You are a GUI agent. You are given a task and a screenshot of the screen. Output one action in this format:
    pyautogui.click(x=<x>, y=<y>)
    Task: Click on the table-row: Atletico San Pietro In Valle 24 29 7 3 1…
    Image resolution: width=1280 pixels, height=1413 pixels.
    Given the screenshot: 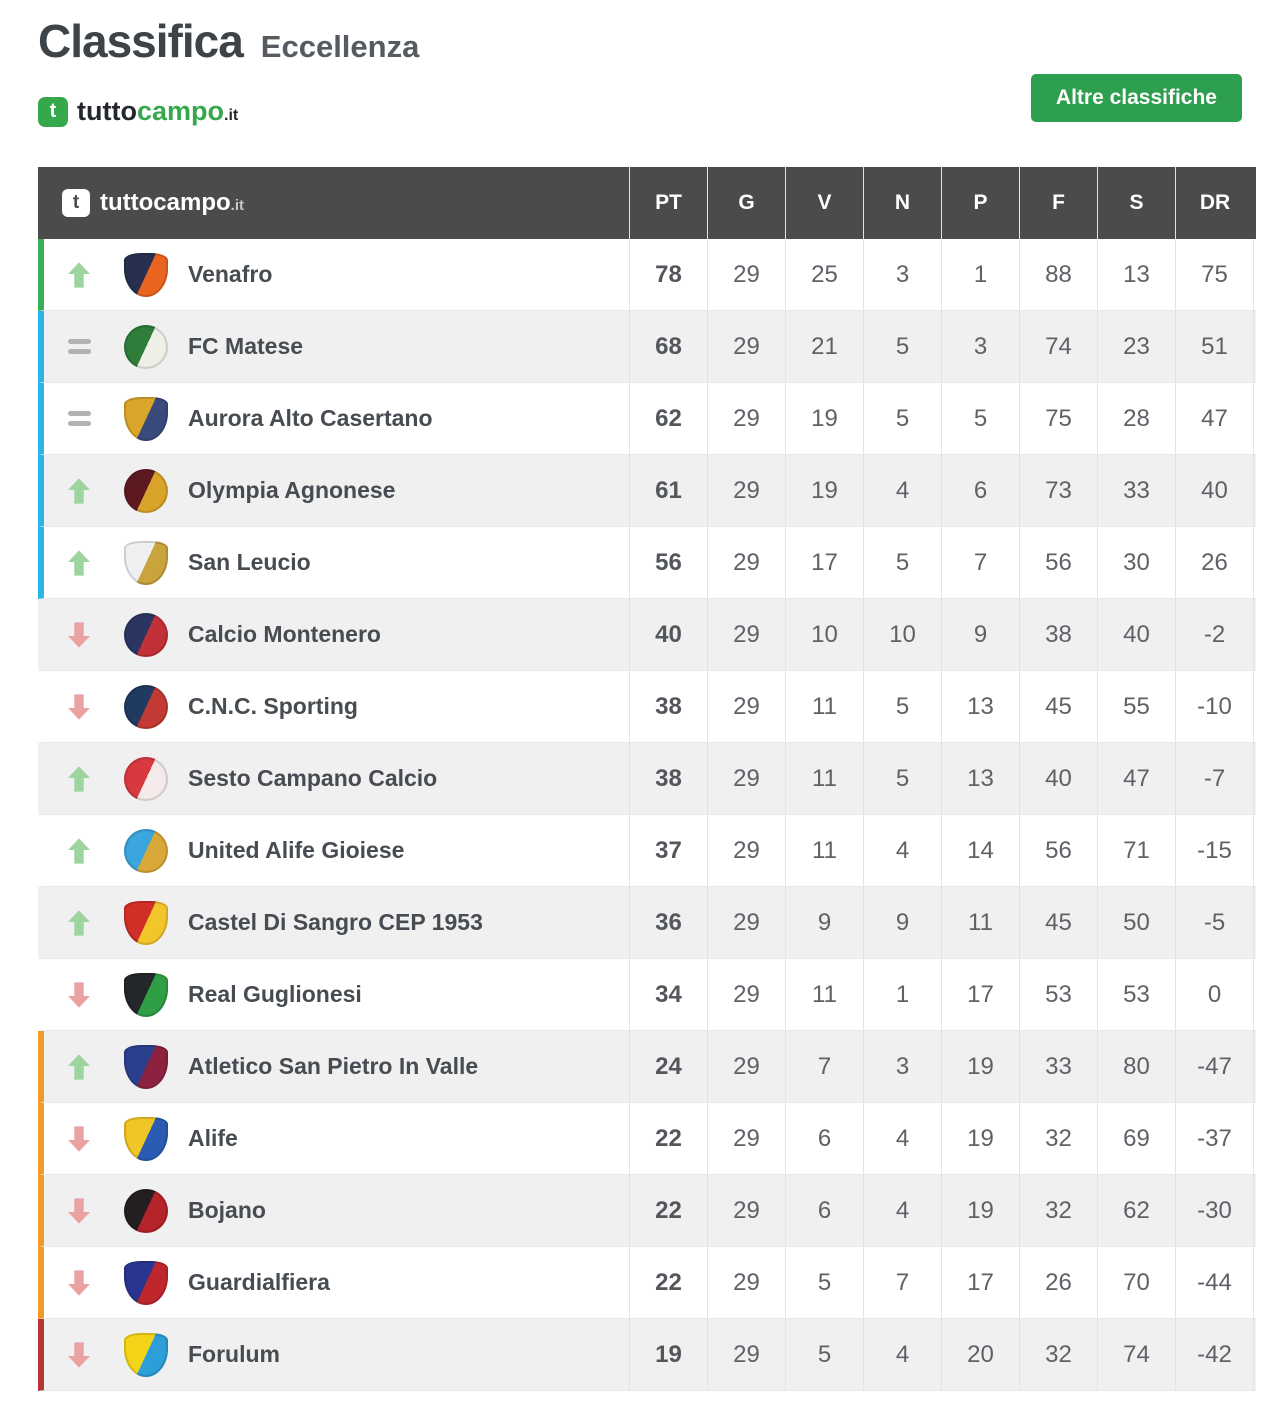 What is the action you would take?
    pyautogui.click(x=647, y=1067)
    